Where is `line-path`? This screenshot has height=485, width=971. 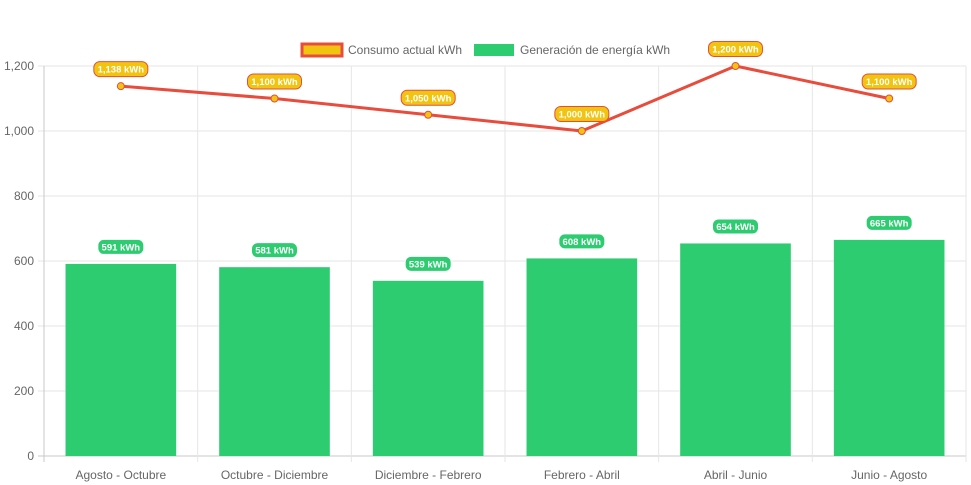 line-path is located at coordinates (505, 98).